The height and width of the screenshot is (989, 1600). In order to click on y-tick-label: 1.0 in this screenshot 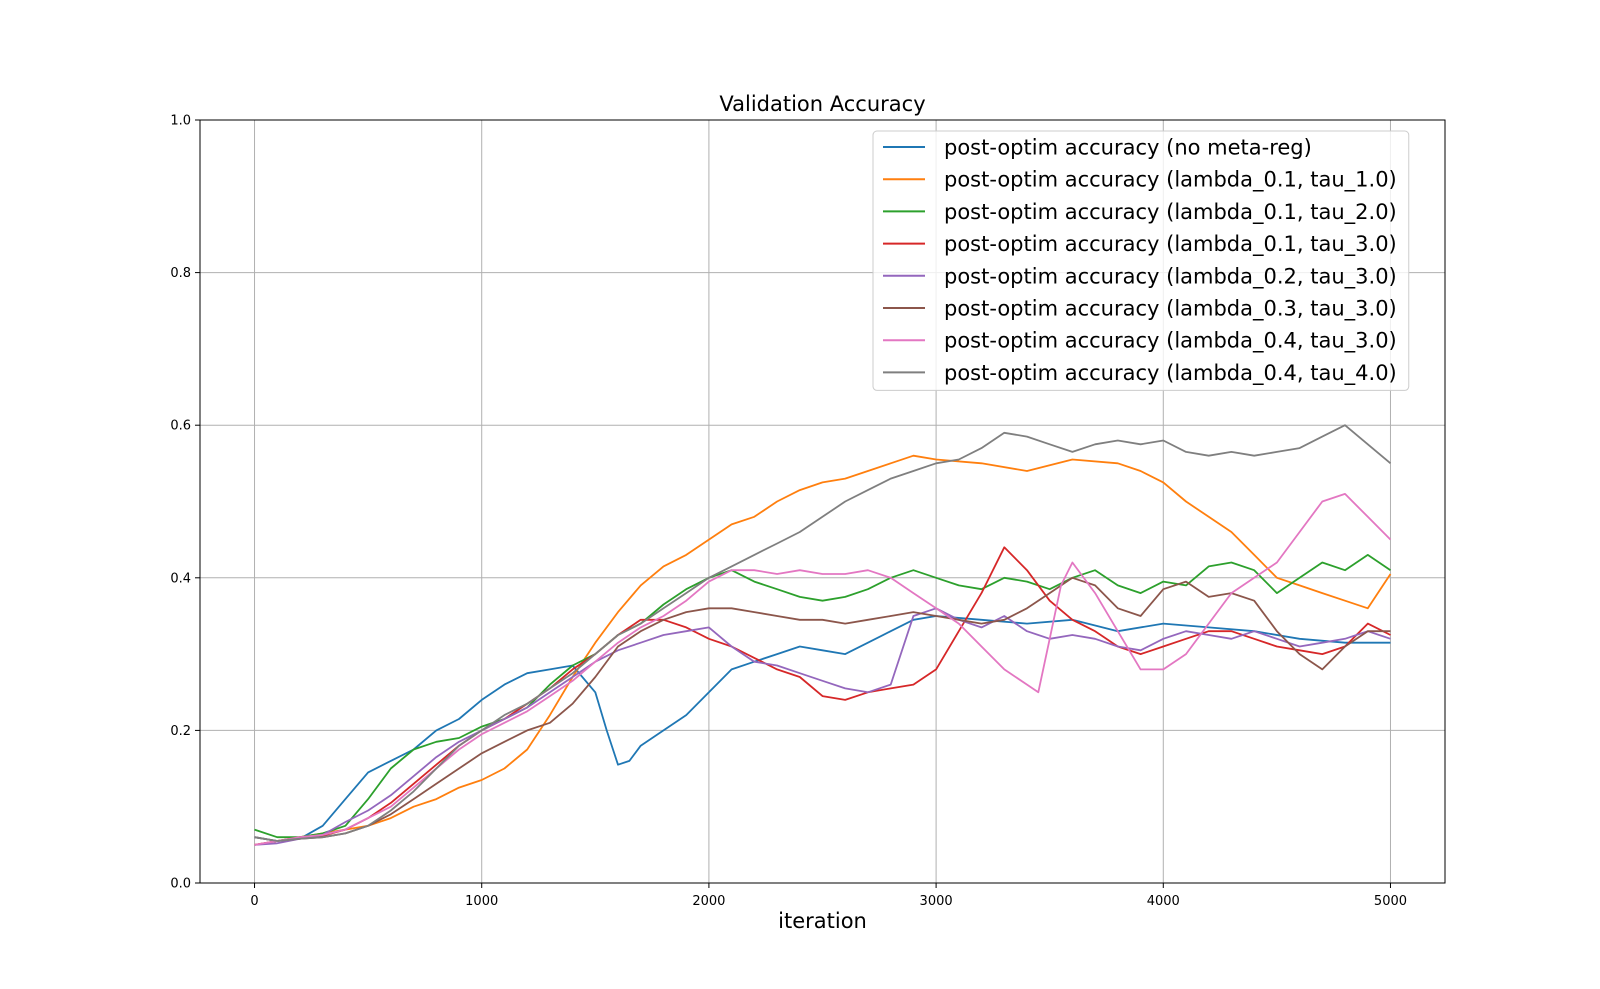, I will do `click(180, 121)`.